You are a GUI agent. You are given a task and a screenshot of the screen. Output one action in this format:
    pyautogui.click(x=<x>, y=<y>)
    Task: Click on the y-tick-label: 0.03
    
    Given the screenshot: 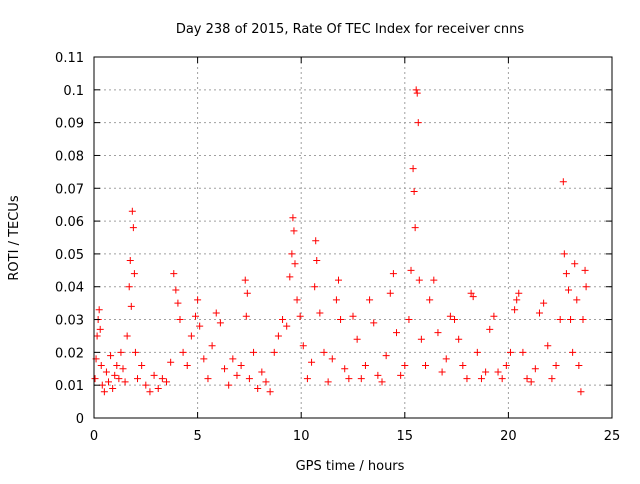 What is the action you would take?
    pyautogui.click(x=69, y=321)
    